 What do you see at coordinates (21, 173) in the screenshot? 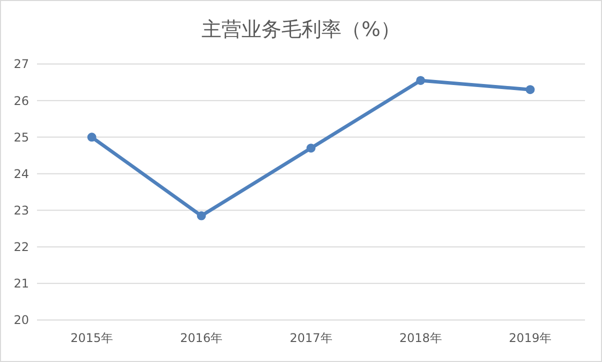
I see `y-tick-label: 24` at bounding box center [21, 173].